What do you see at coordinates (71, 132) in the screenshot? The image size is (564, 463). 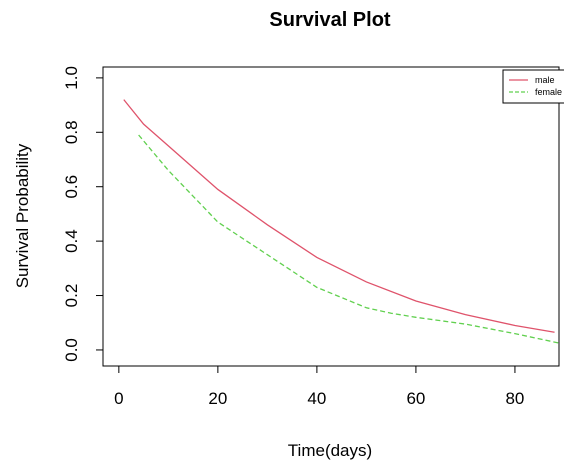 I see `y-tick-label: 0.8` at bounding box center [71, 132].